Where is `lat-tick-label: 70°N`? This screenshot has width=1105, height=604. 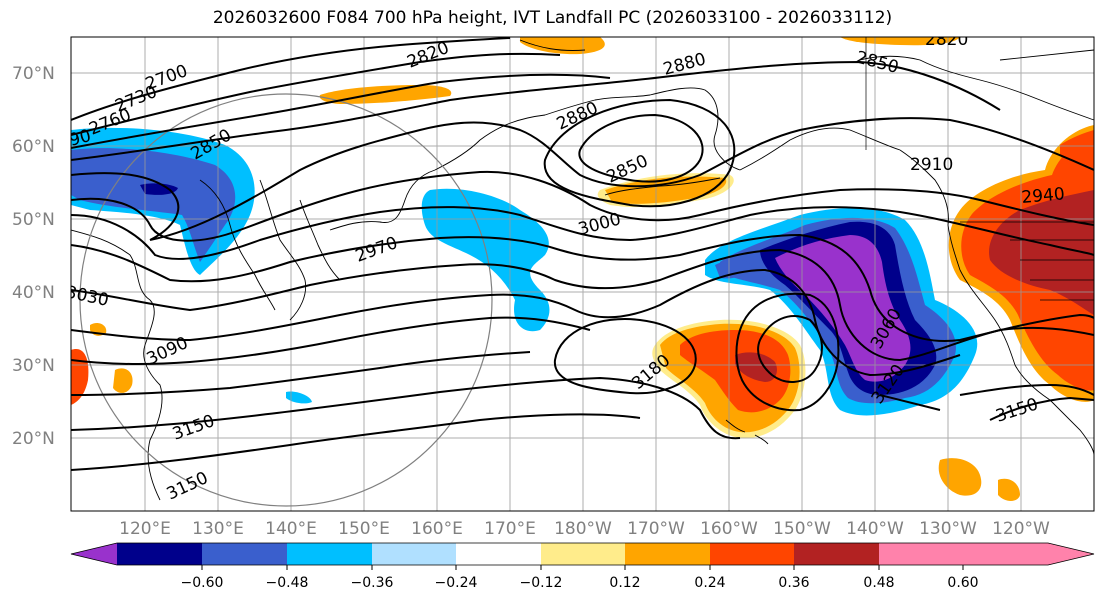 lat-tick-label: 70°N is located at coordinates (33, 74).